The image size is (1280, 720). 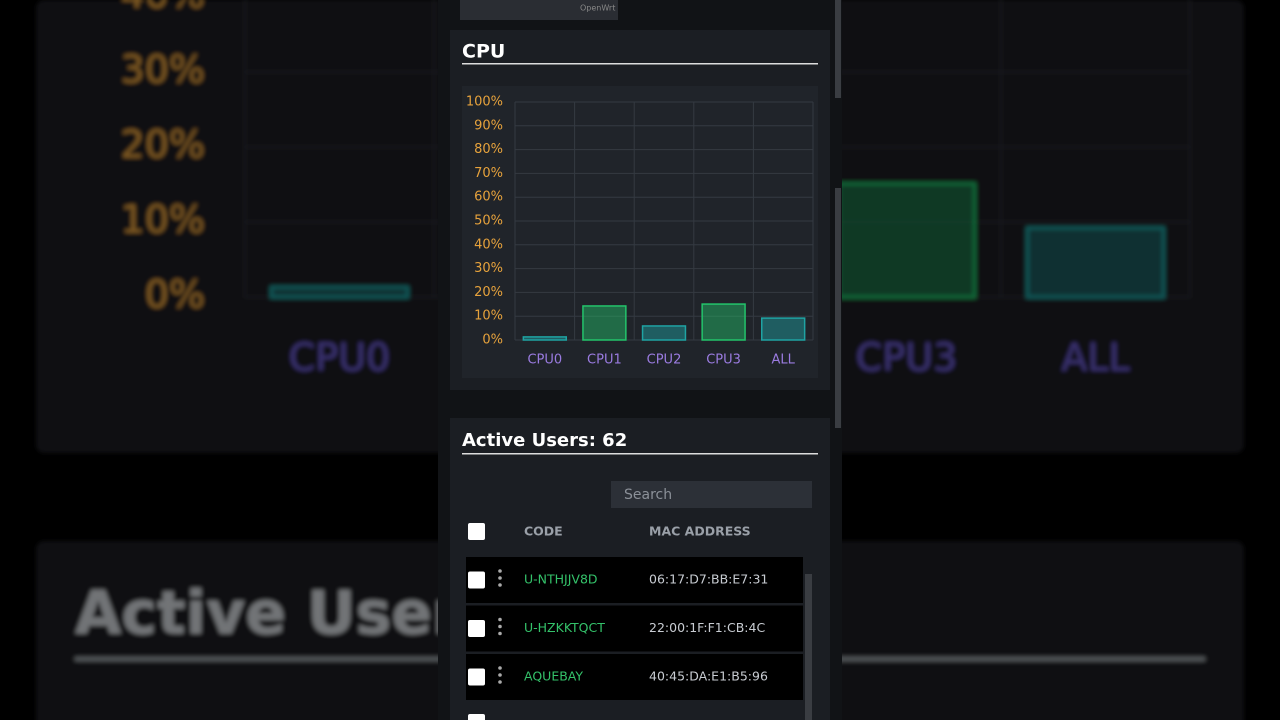 I want to click on logo, so click(x=539, y=10).